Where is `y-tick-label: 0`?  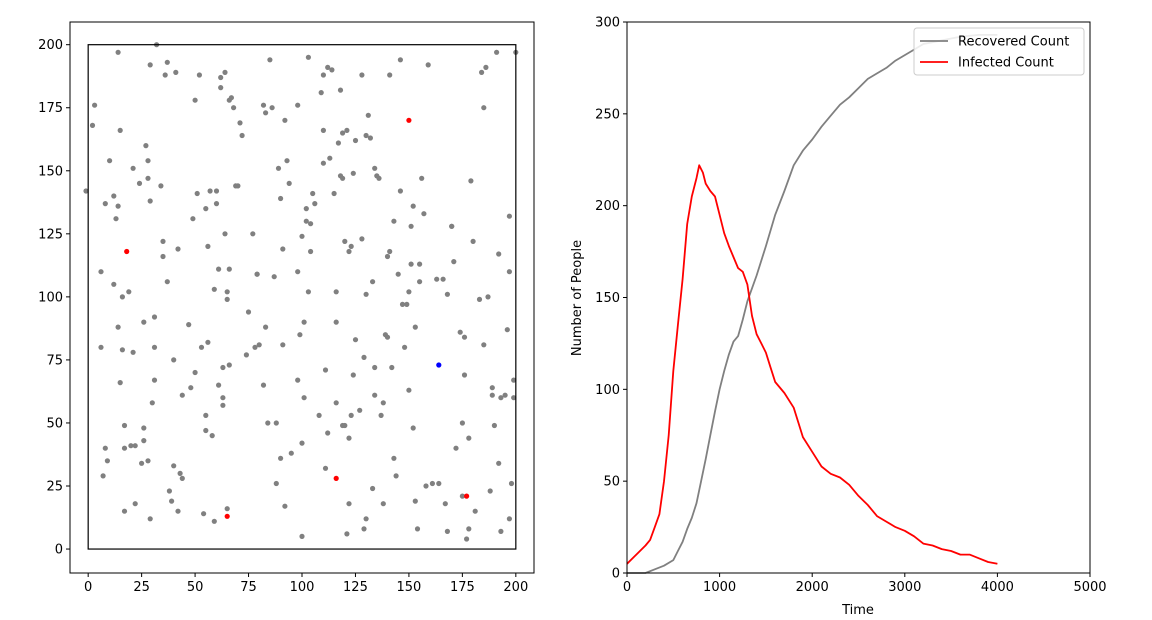 y-tick-label: 0 is located at coordinates (616, 574).